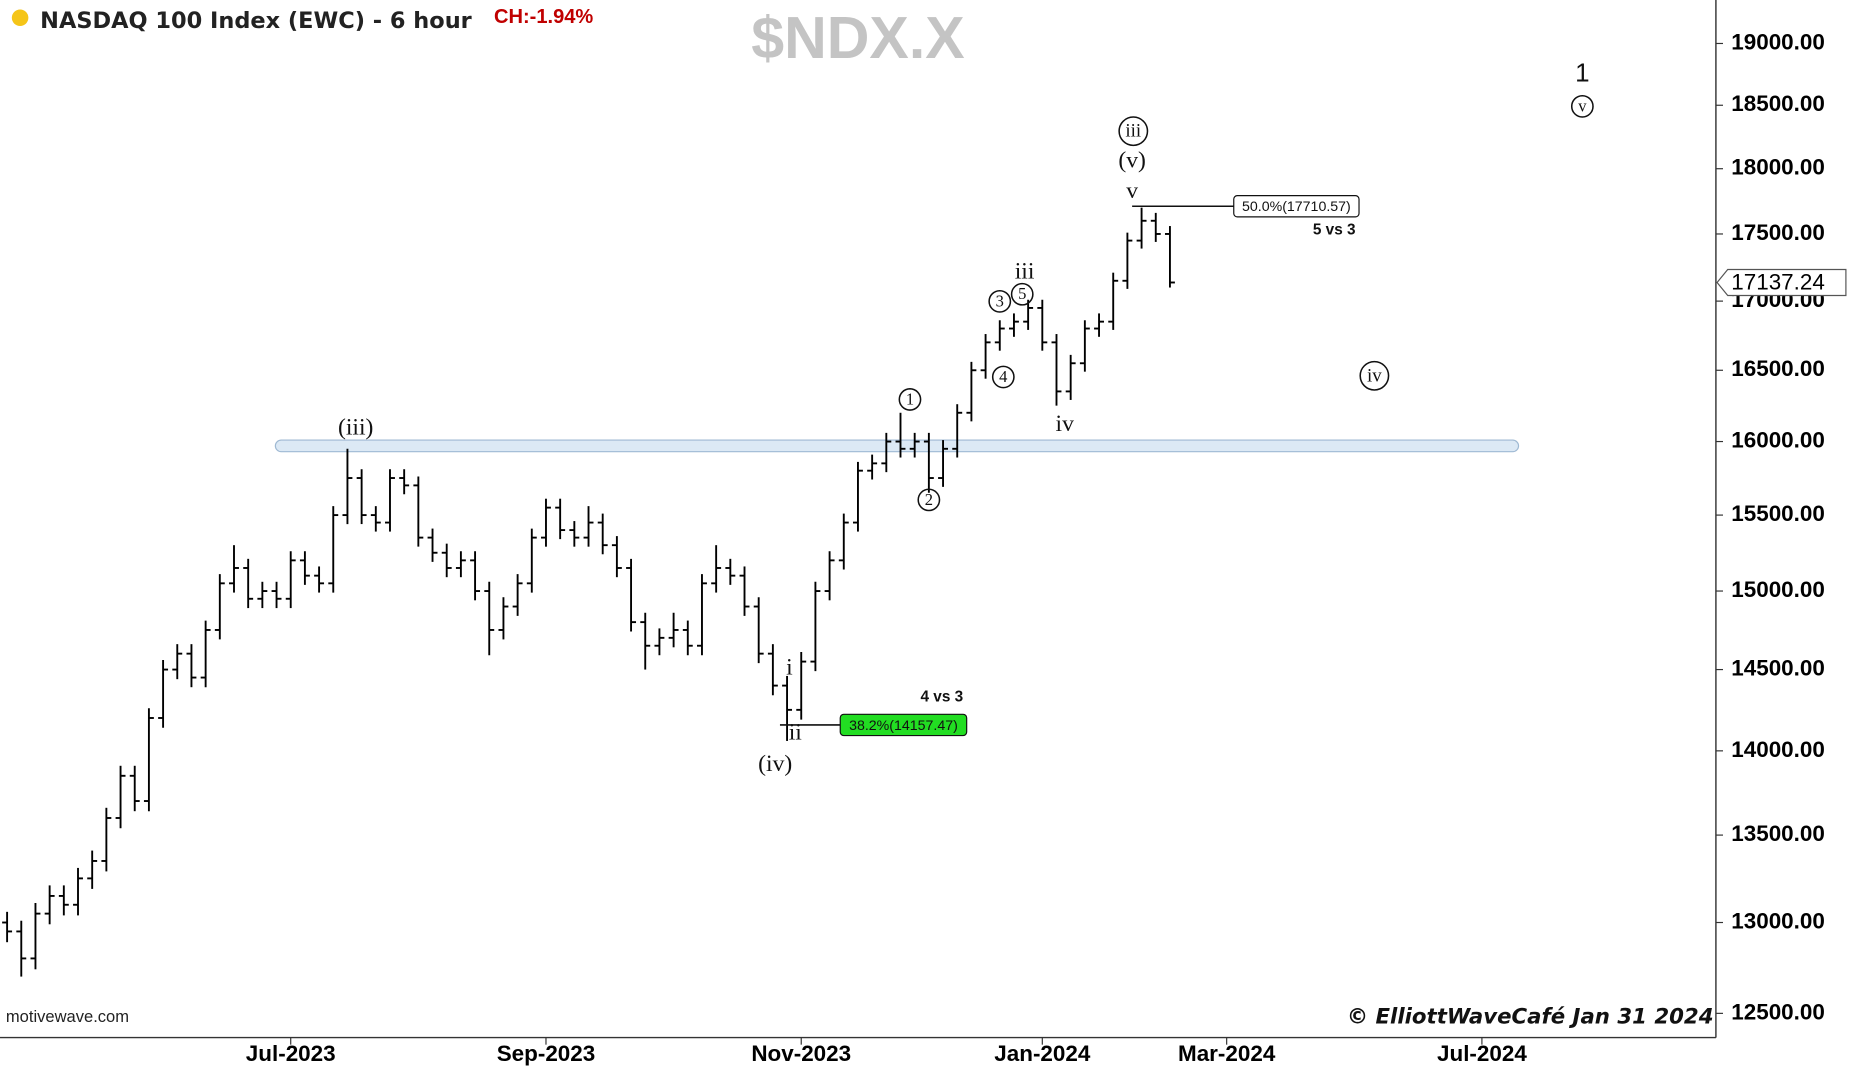 Image resolution: width=1853 pixels, height=1067 pixels. I want to click on wave-label: 4, so click(1003, 376).